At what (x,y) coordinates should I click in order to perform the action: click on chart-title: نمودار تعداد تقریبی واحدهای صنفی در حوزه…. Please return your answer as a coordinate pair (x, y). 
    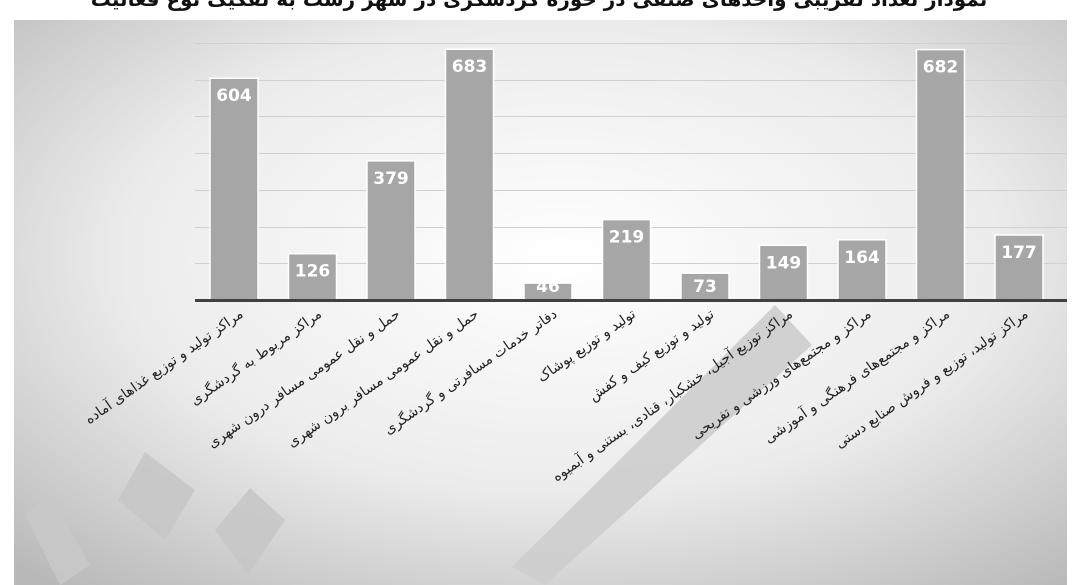
    Looking at the image, I should click on (539, 5).